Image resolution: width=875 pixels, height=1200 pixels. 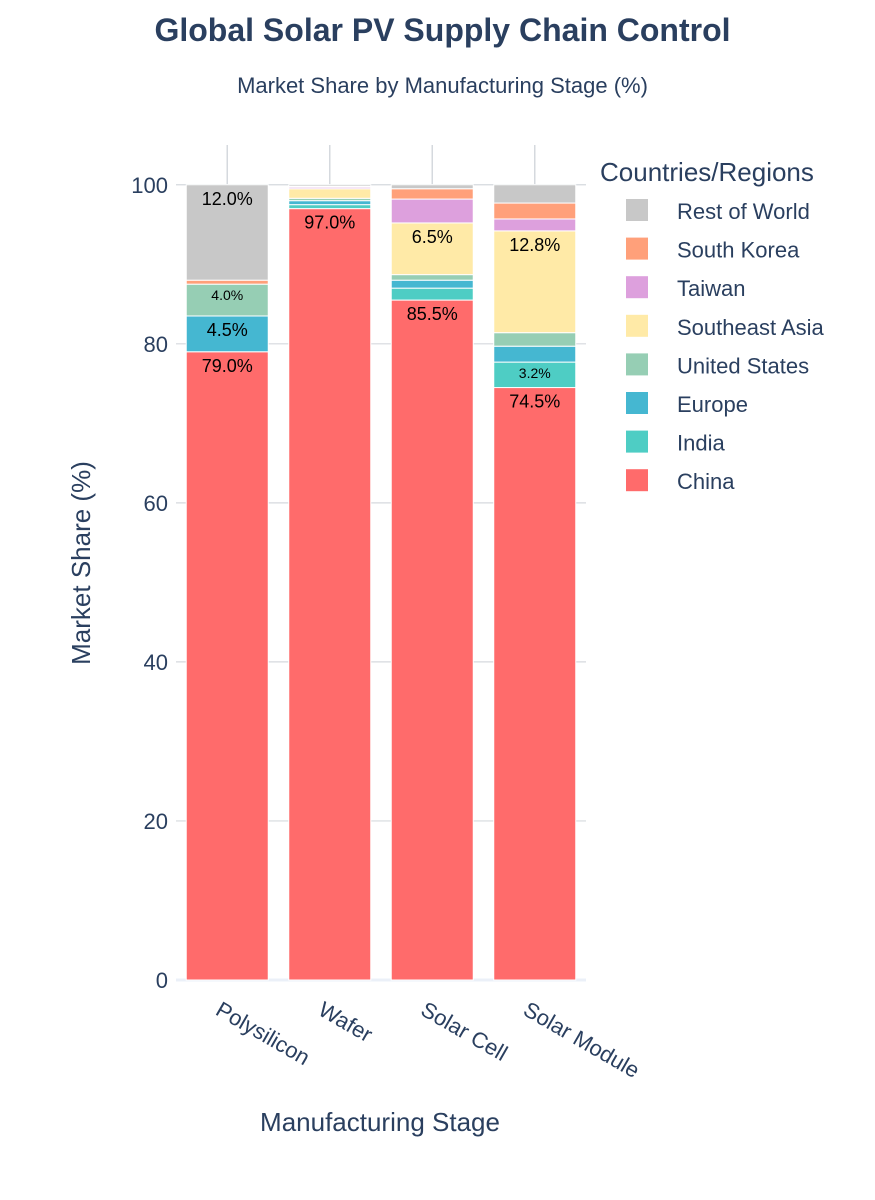 What do you see at coordinates (156, 503) in the screenshot?
I see `y-tick-label: 60` at bounding box center [156, 503].